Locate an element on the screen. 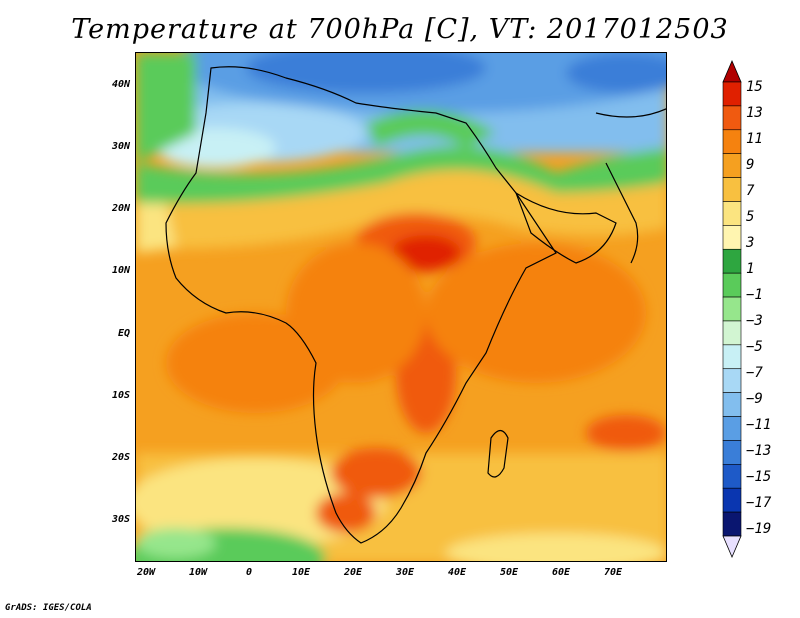 This screenshot has width=800, height=618. colorbar-label: −13 is located at coordinates (759, 451).